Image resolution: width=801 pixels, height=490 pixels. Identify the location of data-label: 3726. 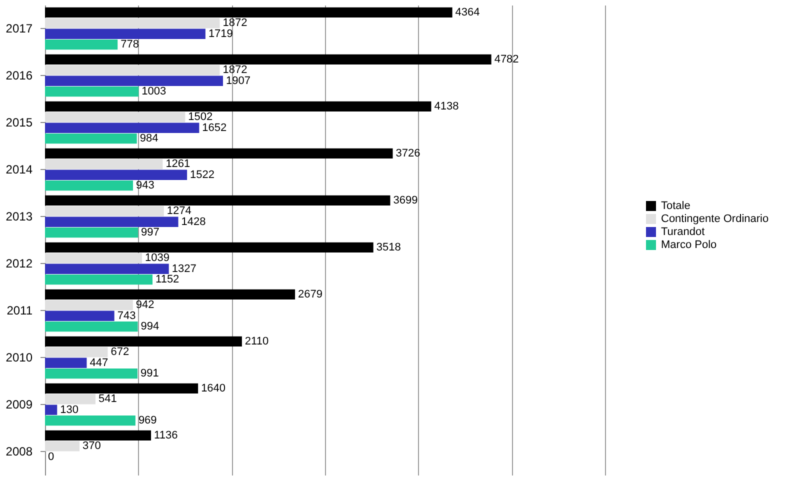
(408, 153).